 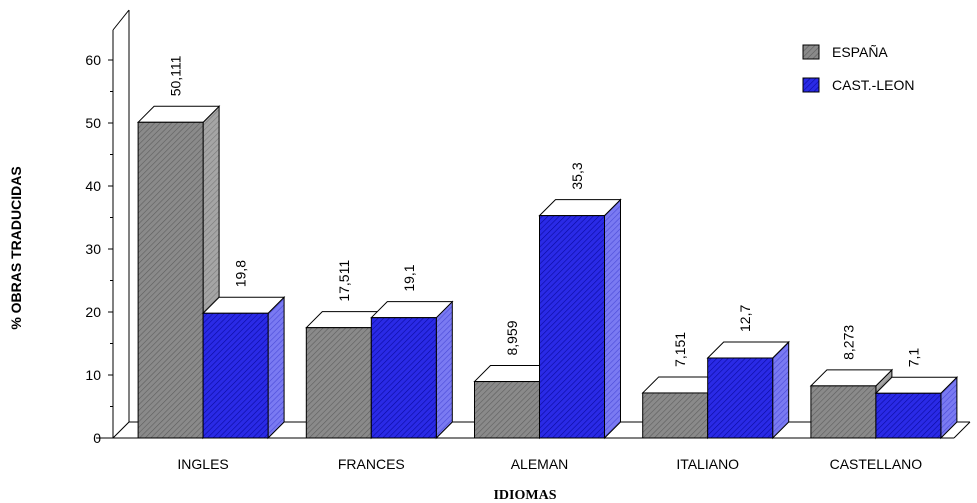 What do you see at coordinates (93, 123) in the screenshot?
I see `y-tick-label: 50` at bounding box center [93, 123].